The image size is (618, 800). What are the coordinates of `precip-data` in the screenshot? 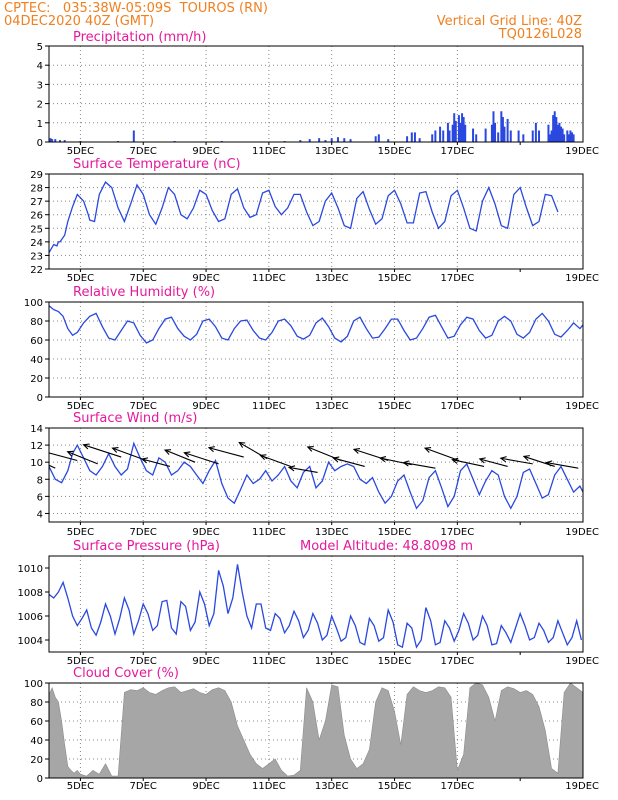 It's located at (312, 126).